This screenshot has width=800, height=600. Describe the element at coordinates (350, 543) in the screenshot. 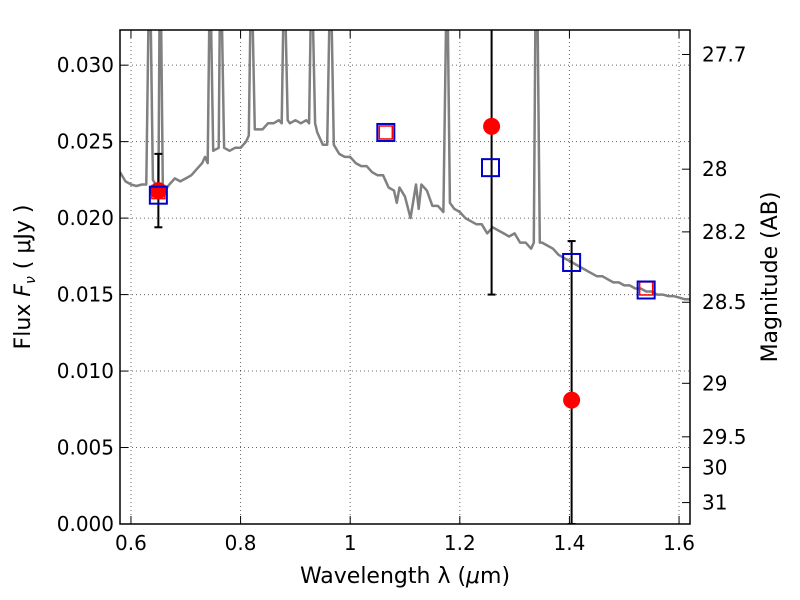

I see `x-tick-label: 1` at that location.